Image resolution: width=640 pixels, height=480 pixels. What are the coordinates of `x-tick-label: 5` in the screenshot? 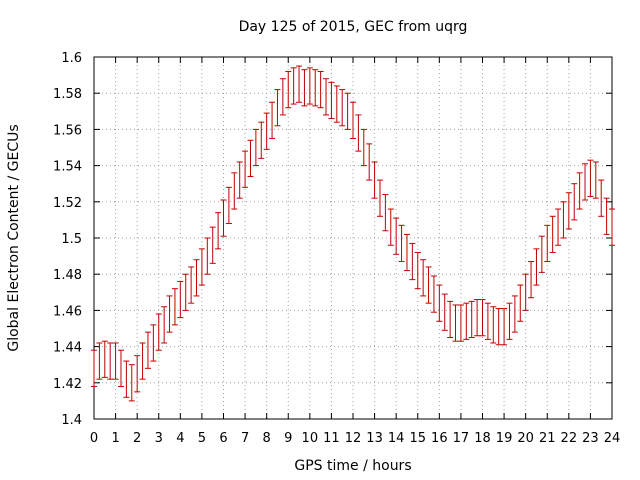 It's located at (202, 438).